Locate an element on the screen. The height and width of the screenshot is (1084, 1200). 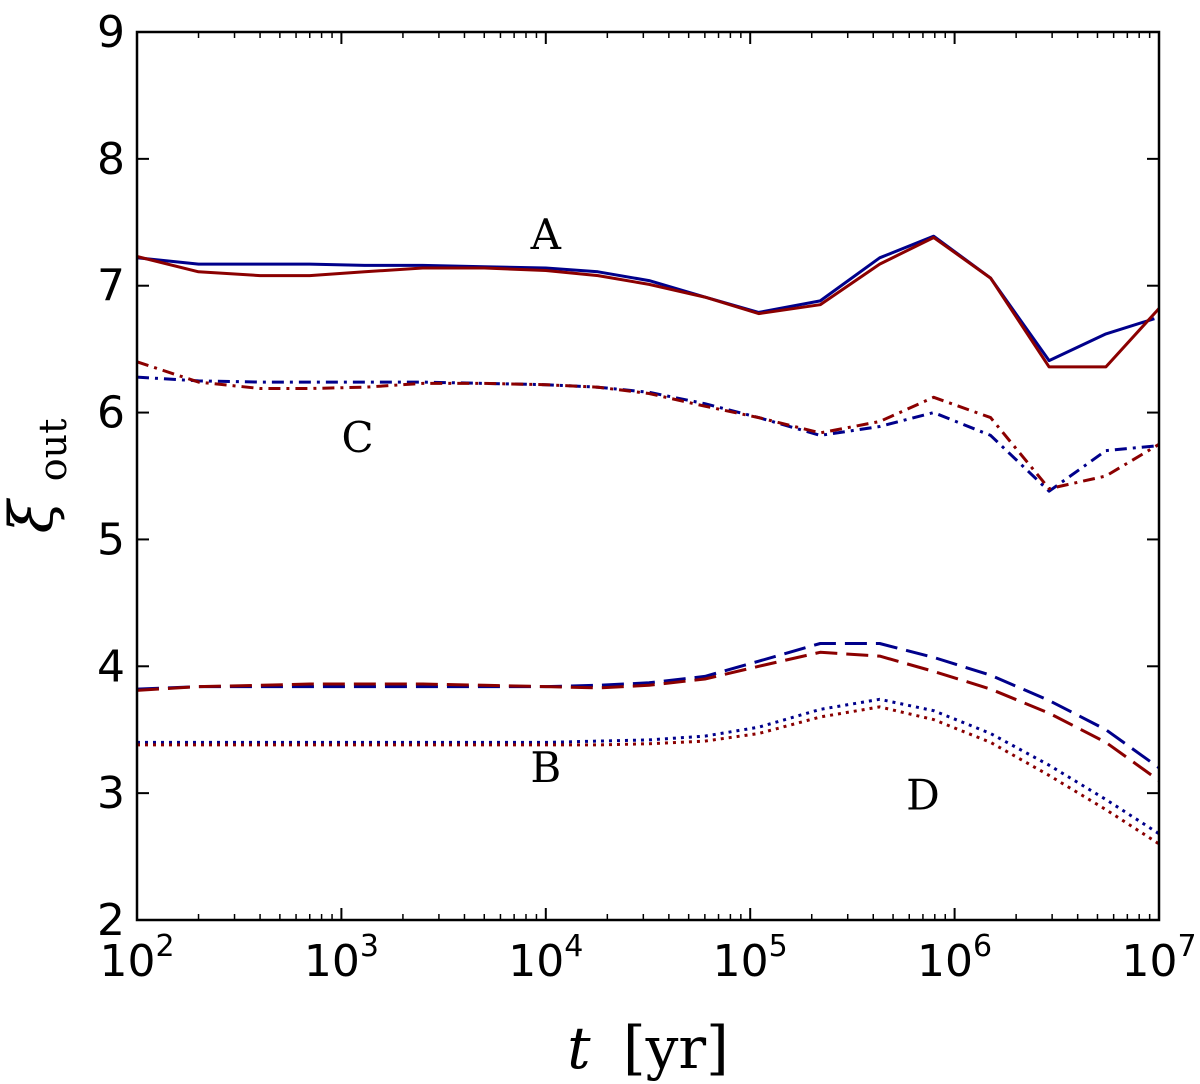
y-axis-subscript: out is located at coordinates (53, 450).